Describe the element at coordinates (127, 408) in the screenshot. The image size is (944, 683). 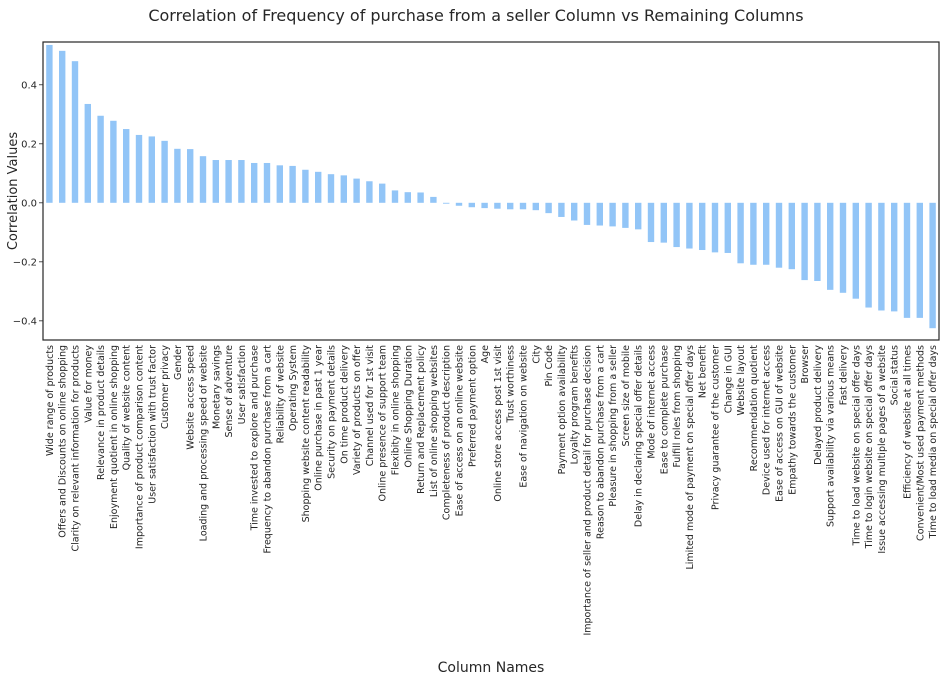
I see `x-tick-label: Quality of website content` at that location.